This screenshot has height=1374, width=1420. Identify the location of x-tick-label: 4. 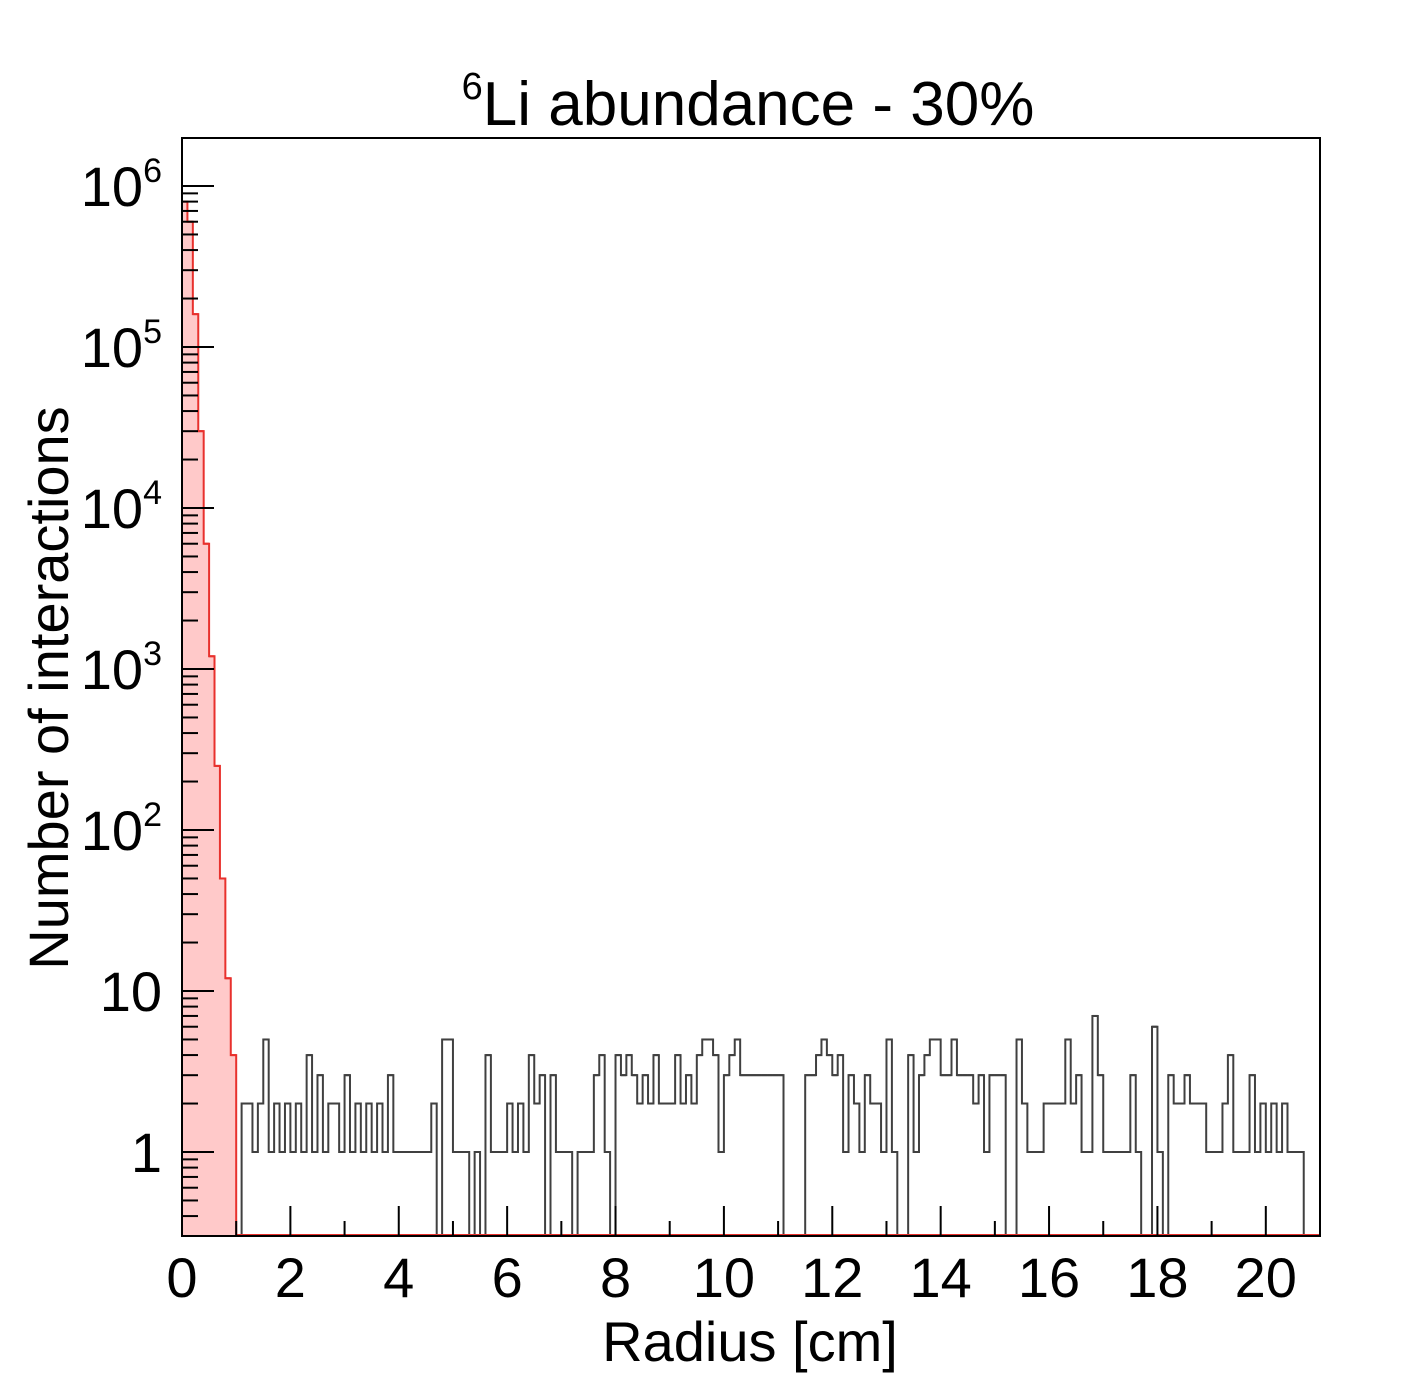
(398, 1277).